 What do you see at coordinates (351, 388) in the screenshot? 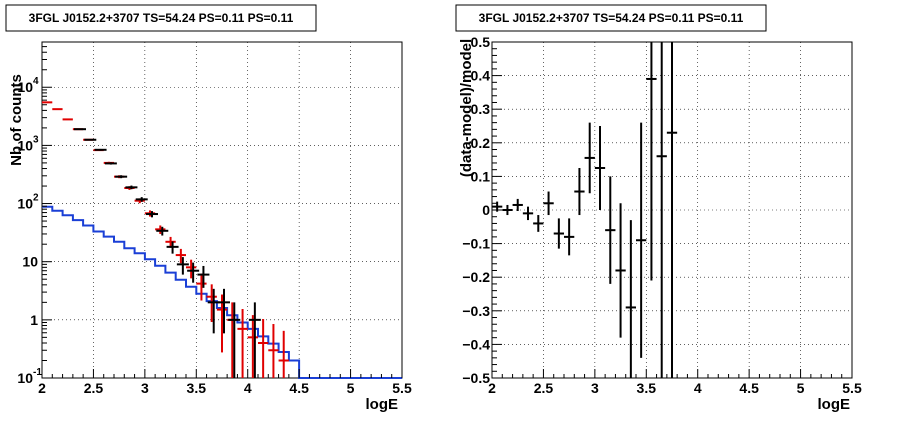
I see `counts-x-tick-label: 5` at bounding box center [351, 388].